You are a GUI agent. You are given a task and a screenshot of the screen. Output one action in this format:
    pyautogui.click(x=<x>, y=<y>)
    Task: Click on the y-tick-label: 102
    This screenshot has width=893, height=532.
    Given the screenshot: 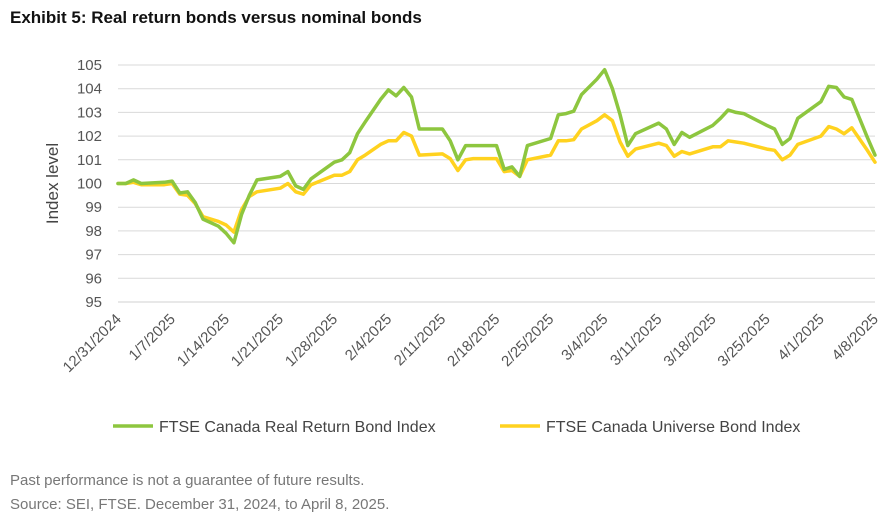 What is the action you would take?
    pyautogui.click(x=89, y=136)
    